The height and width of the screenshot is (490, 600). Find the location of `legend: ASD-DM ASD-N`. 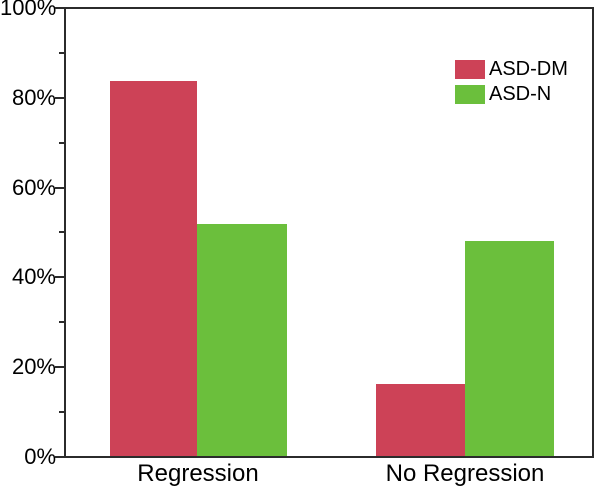

legend: ASD-DM ASD-N is located at coordinates (511, 81).